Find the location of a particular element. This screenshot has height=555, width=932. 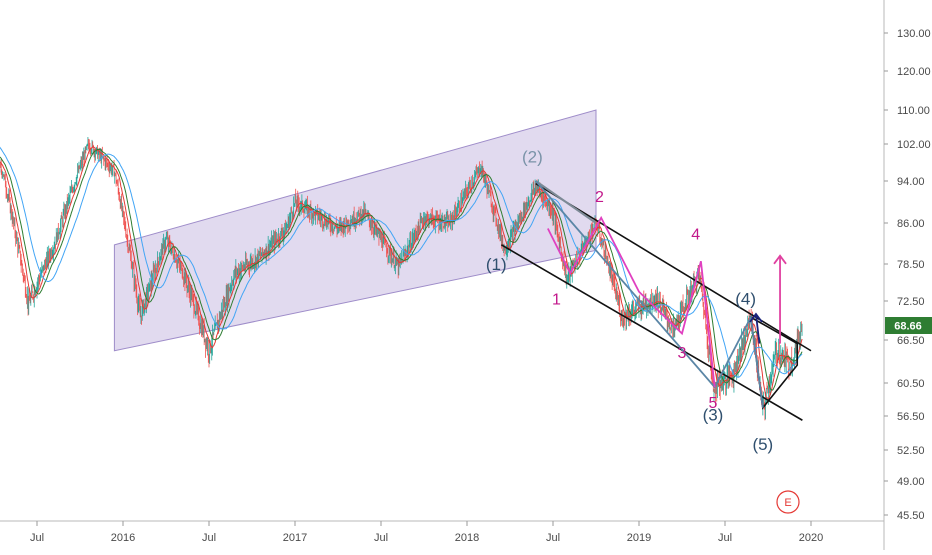

earnings-badge-letter: E is located at coordinates (787, 503).